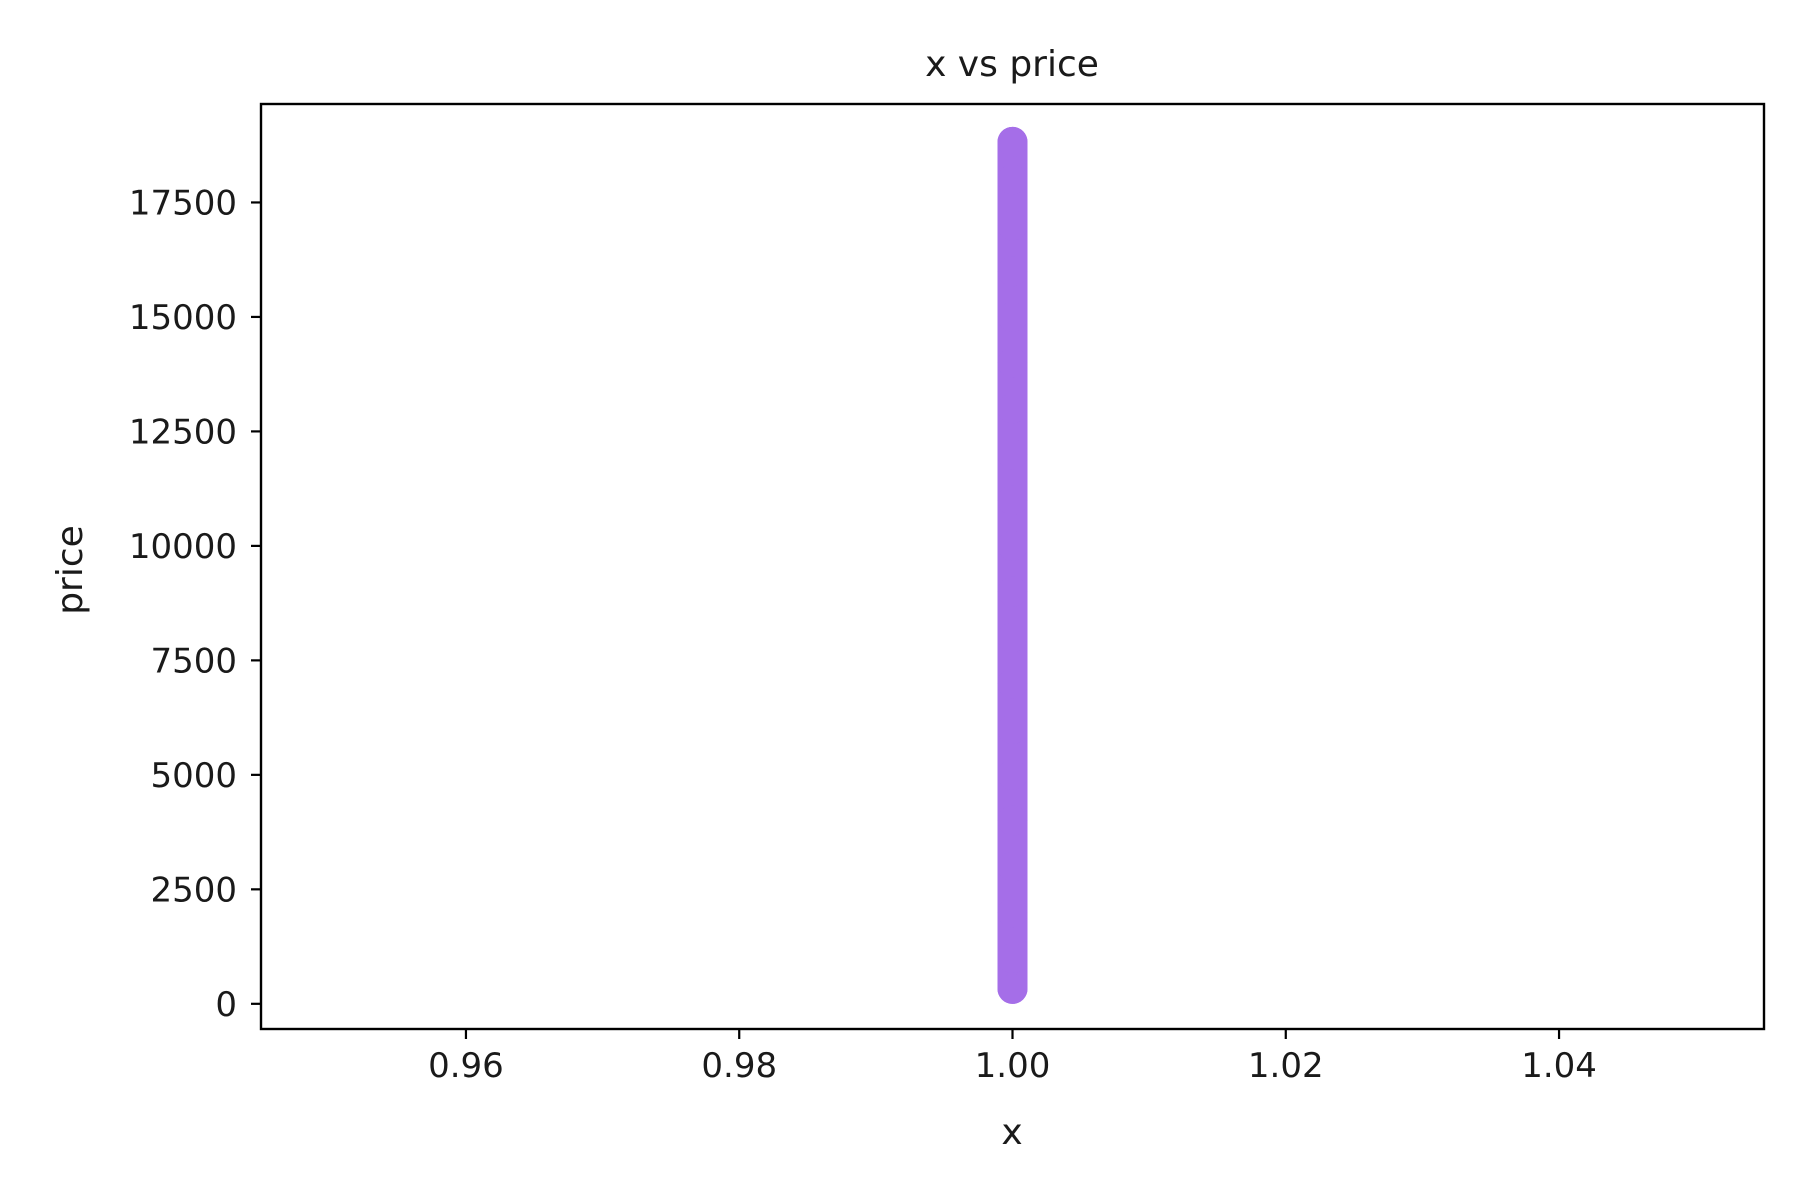 The height and width of the screenshot is (1200, 1800). What do you see at coordinates (195, 604) in the screenshot?
I see `y-axis-ticks: 0 2500 5000 7500 10000 12500 15000 17500` at bounding box center [195, 604].